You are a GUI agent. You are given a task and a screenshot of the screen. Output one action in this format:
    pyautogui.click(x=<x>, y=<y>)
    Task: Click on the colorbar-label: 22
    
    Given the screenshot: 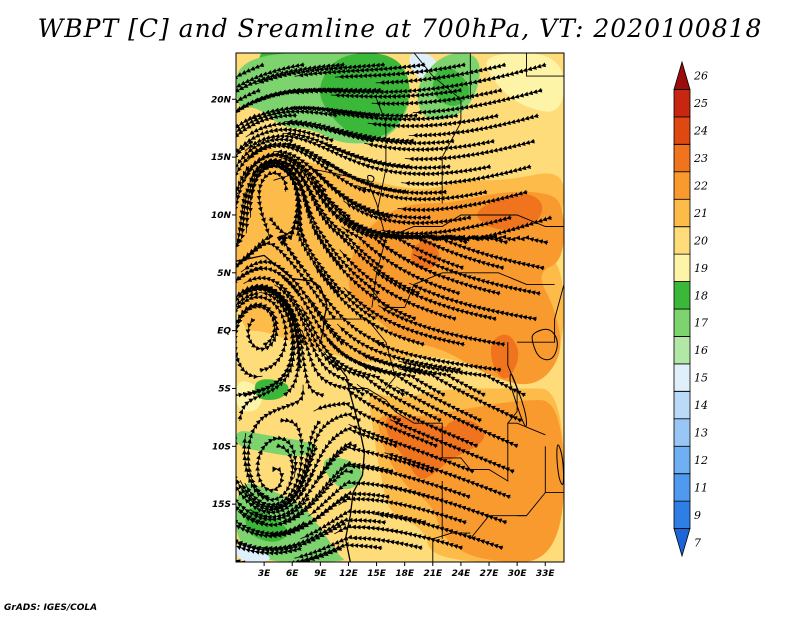 What is the action you would take?
    pyautogui.click(x=700, y=186)
    